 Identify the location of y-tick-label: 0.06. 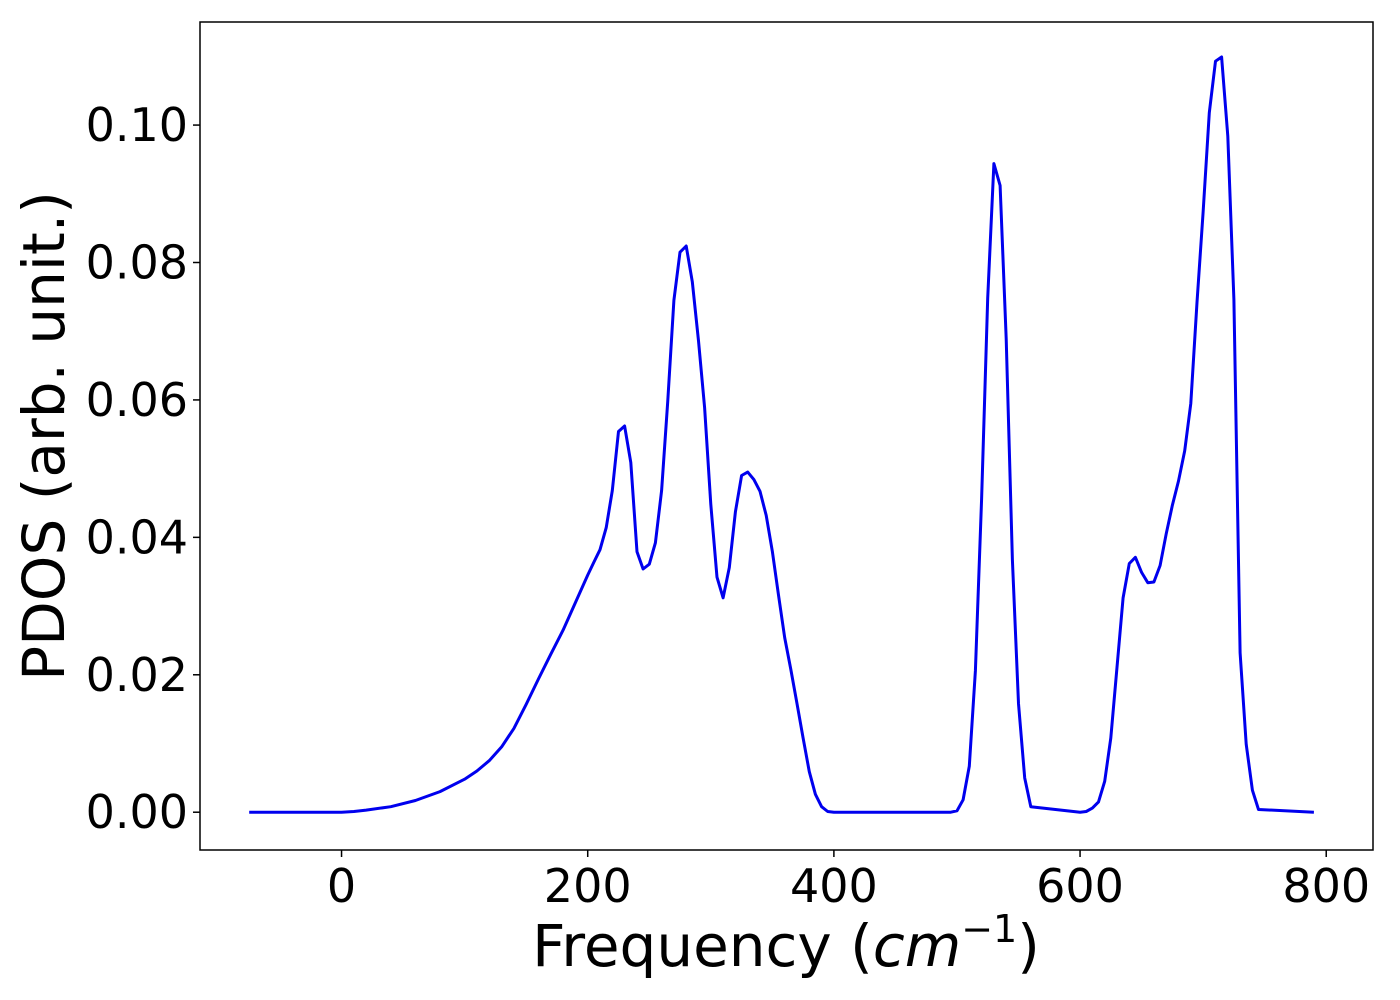
(137, 400).